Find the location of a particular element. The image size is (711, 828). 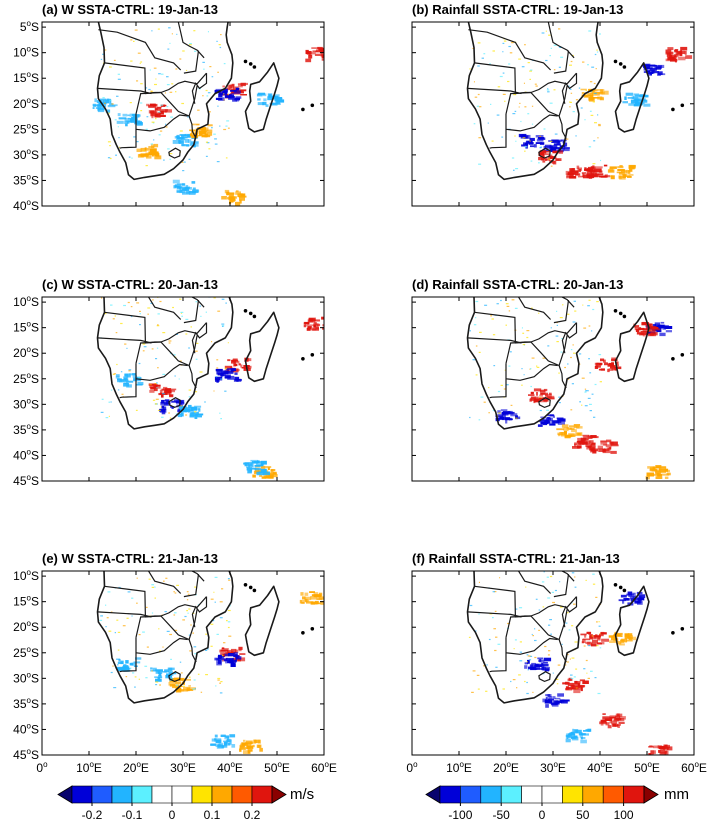

y-tick-label: 20oS is located at coordinates (26, 103).